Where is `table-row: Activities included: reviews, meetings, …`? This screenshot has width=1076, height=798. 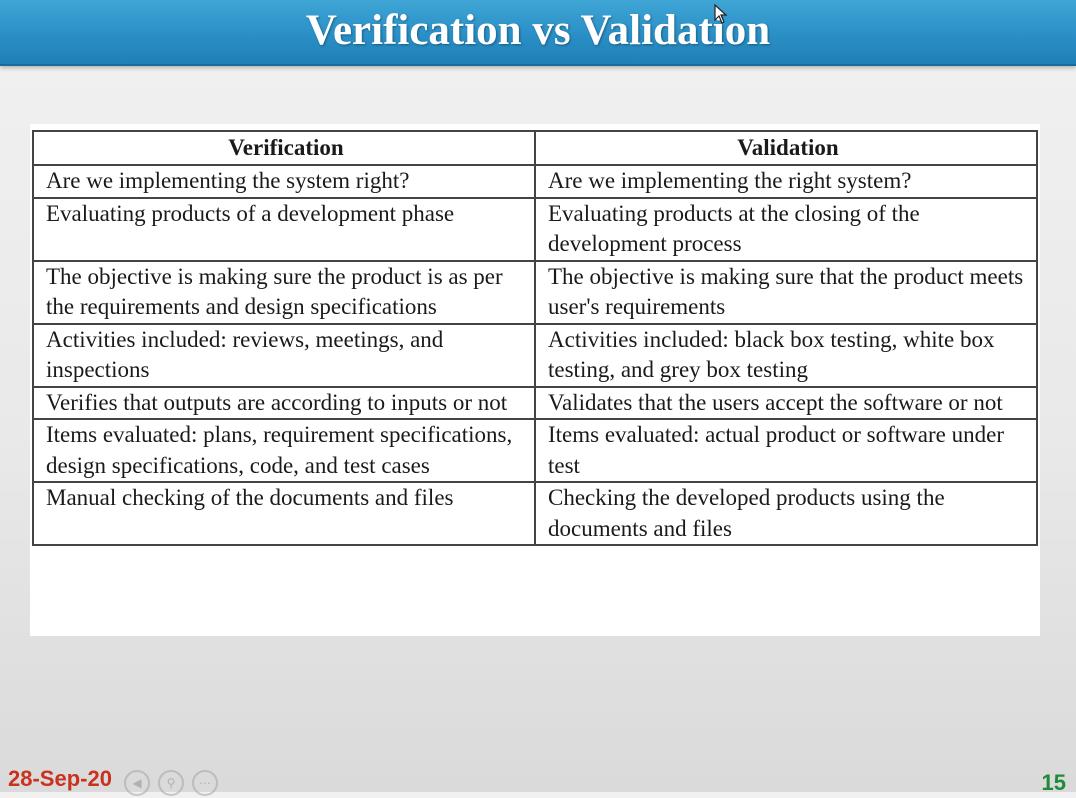 table-row: Activities included: reviews, meetings, … is located at coordinates (535, 355).